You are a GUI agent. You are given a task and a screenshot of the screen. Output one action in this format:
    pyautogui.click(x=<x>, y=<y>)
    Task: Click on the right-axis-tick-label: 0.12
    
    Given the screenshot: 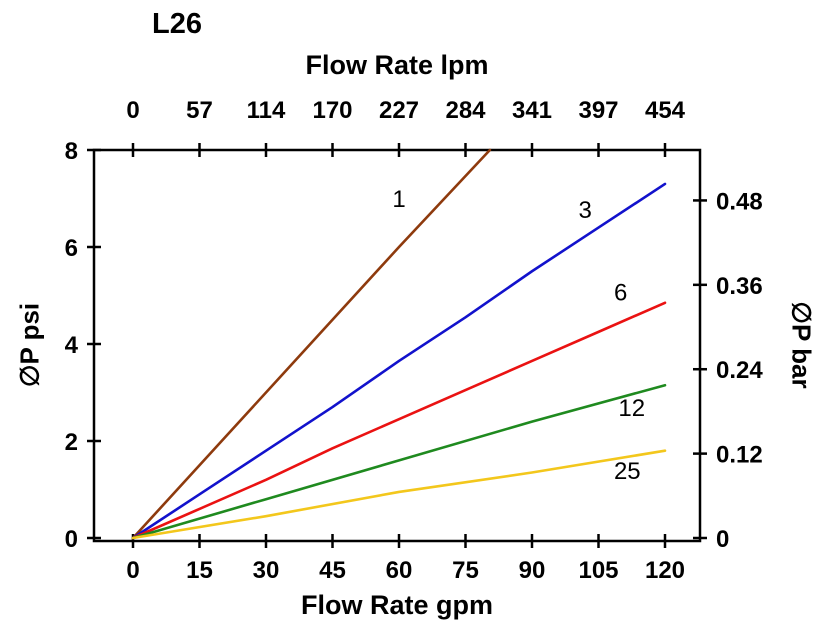 What is the action you would take?
    pyautogui.click(x=739, y=455)
    